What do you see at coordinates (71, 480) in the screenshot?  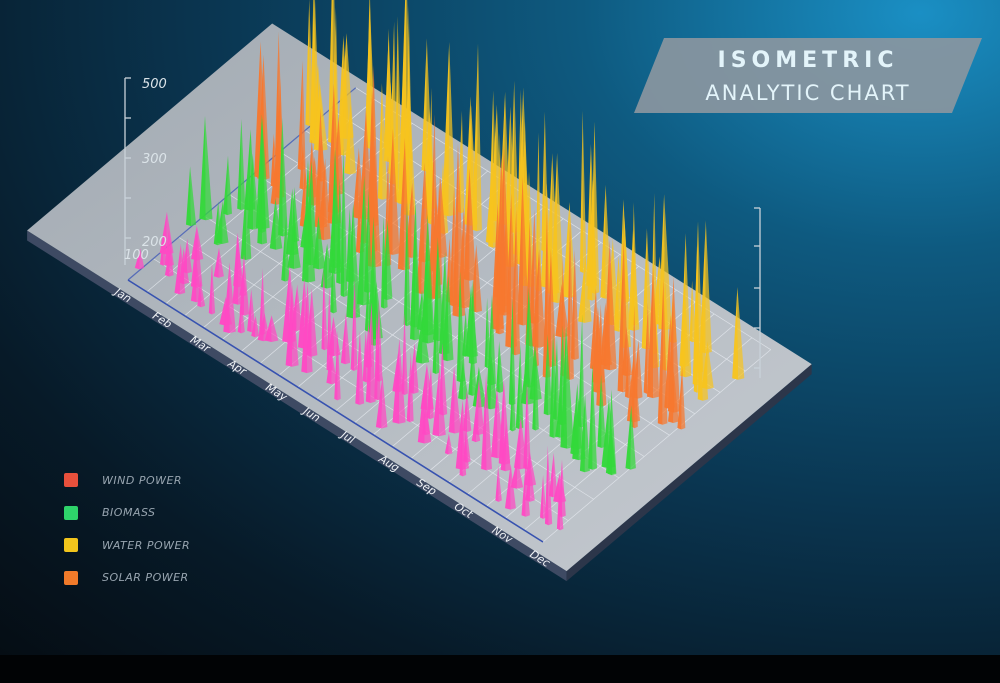 I see `legend-swatch-wind` at bounding box center [71, 480].